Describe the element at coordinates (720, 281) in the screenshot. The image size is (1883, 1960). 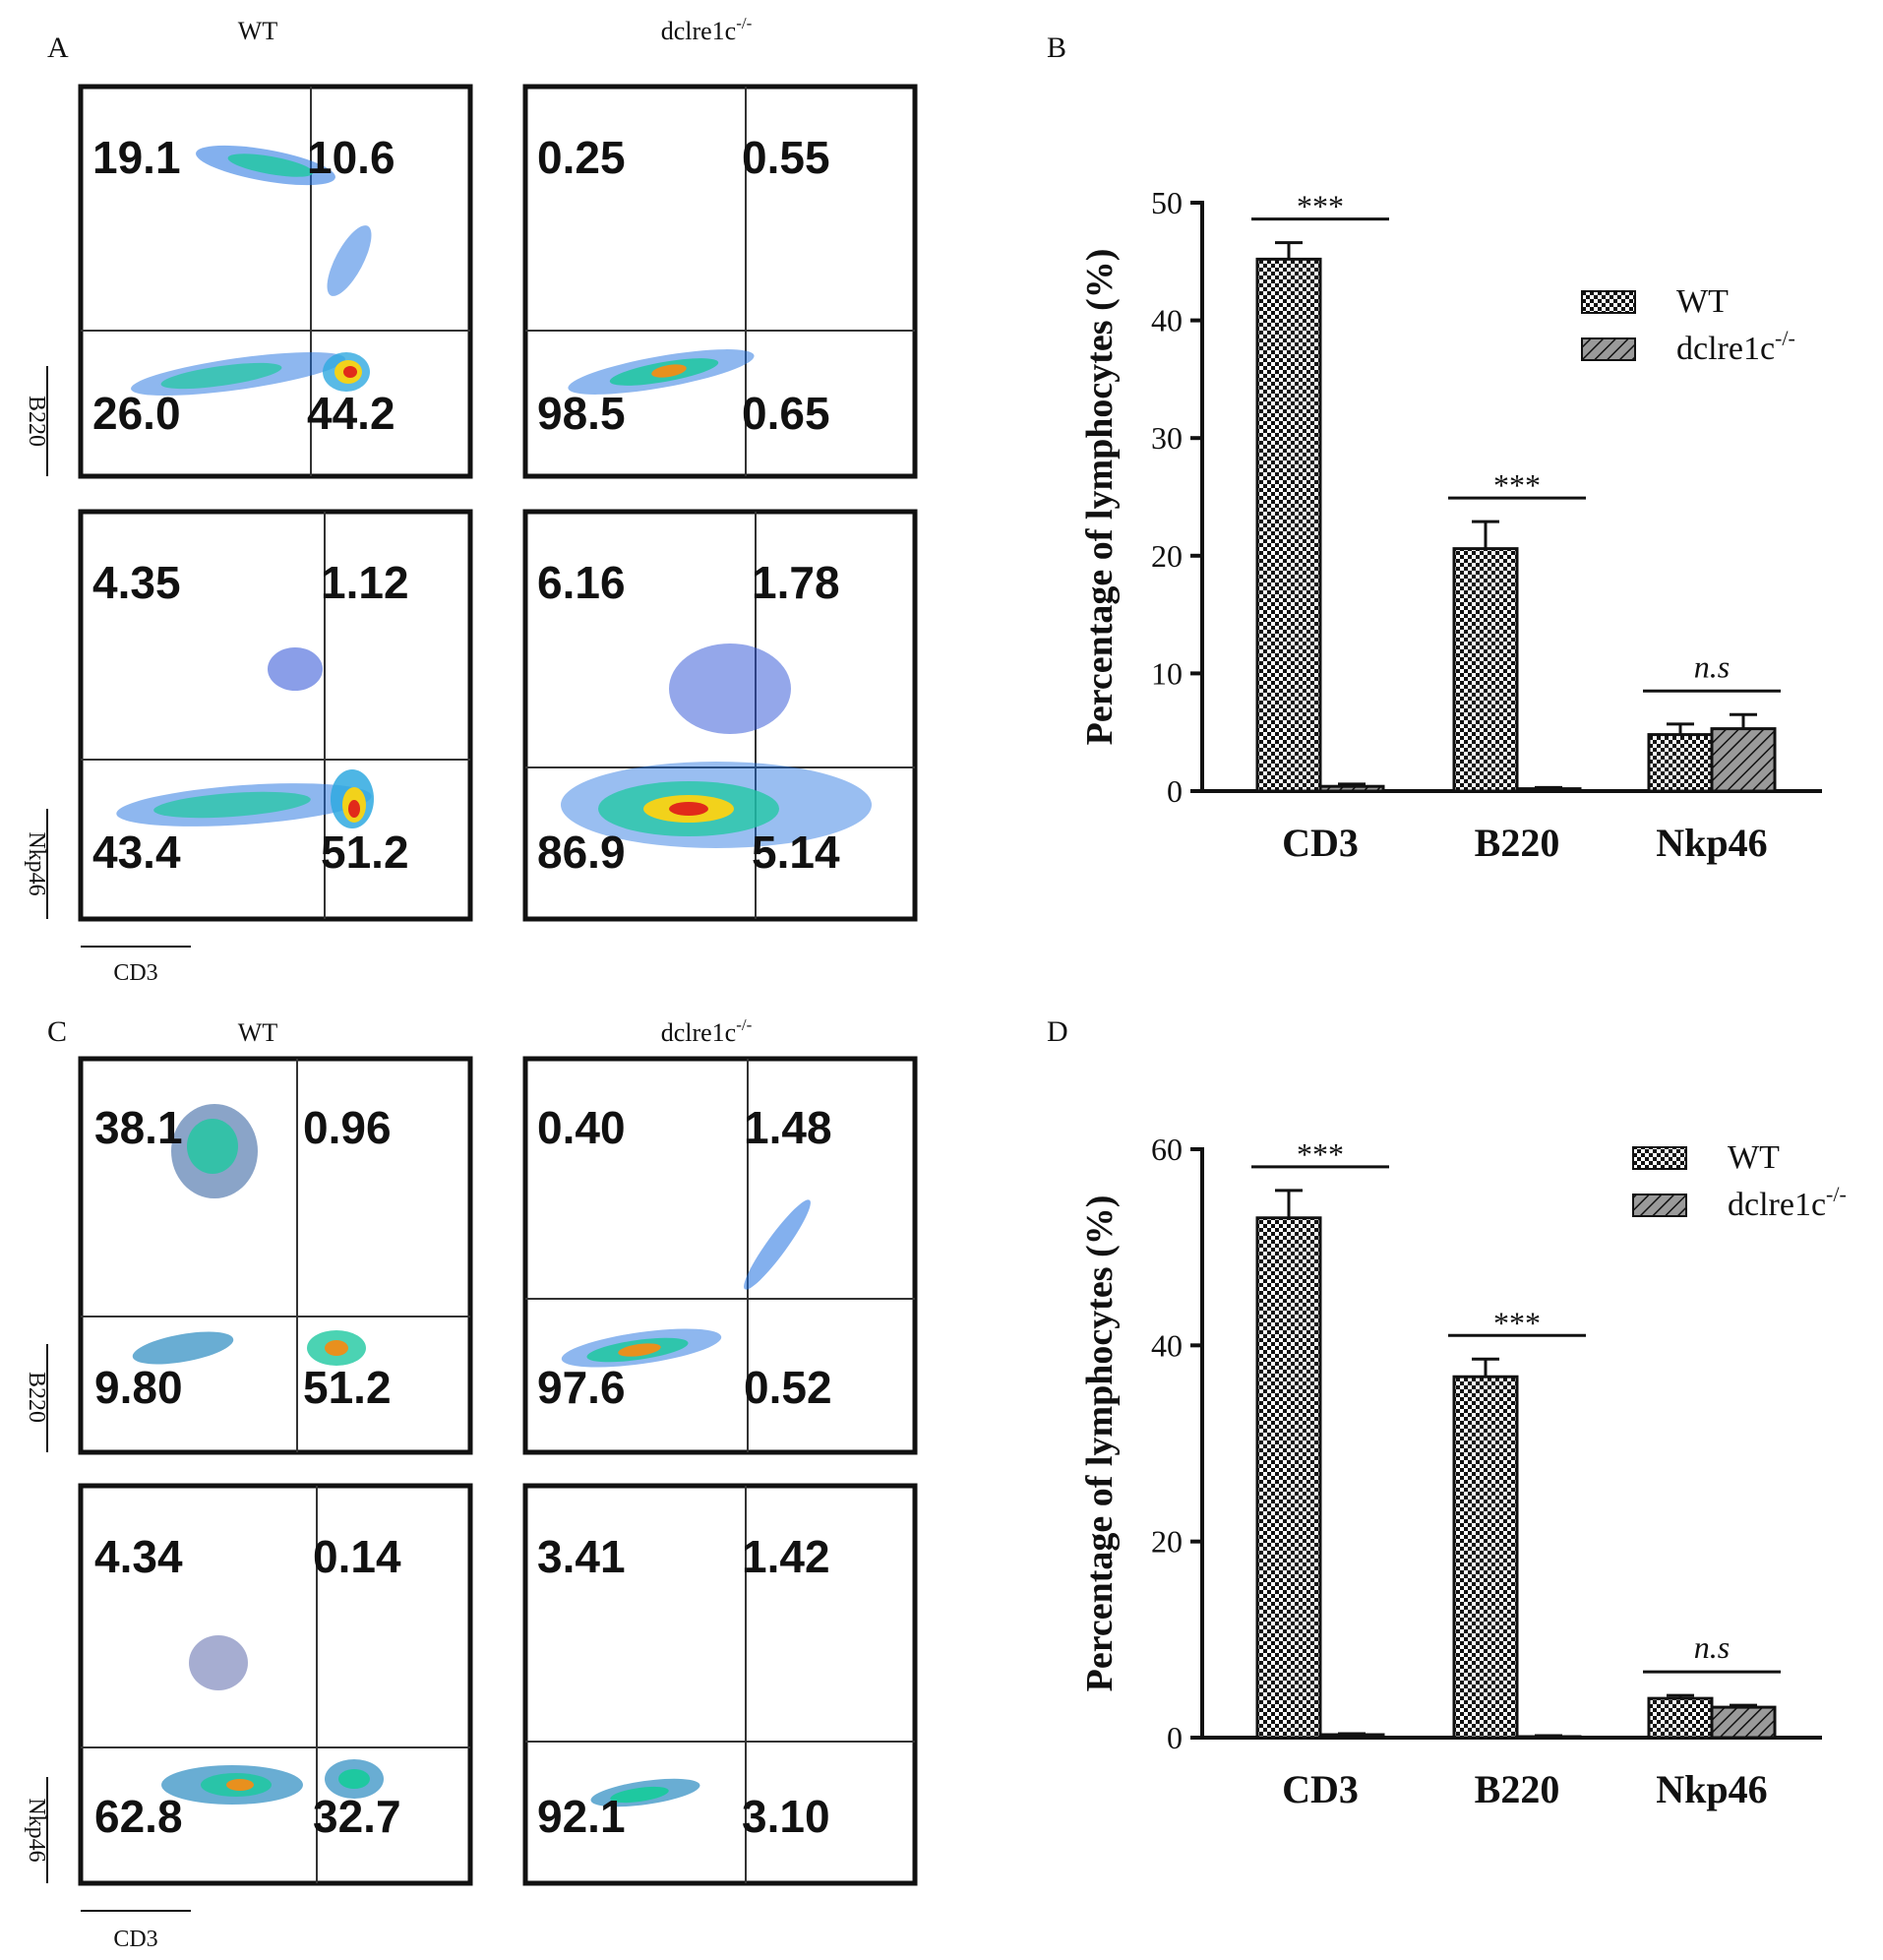
I see `flow-plot-a-ko-b220` at that location.